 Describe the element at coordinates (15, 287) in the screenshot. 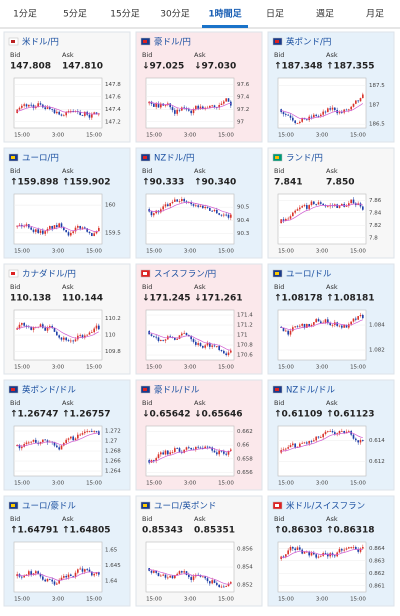

I see `bid-label: Bid` at that location.